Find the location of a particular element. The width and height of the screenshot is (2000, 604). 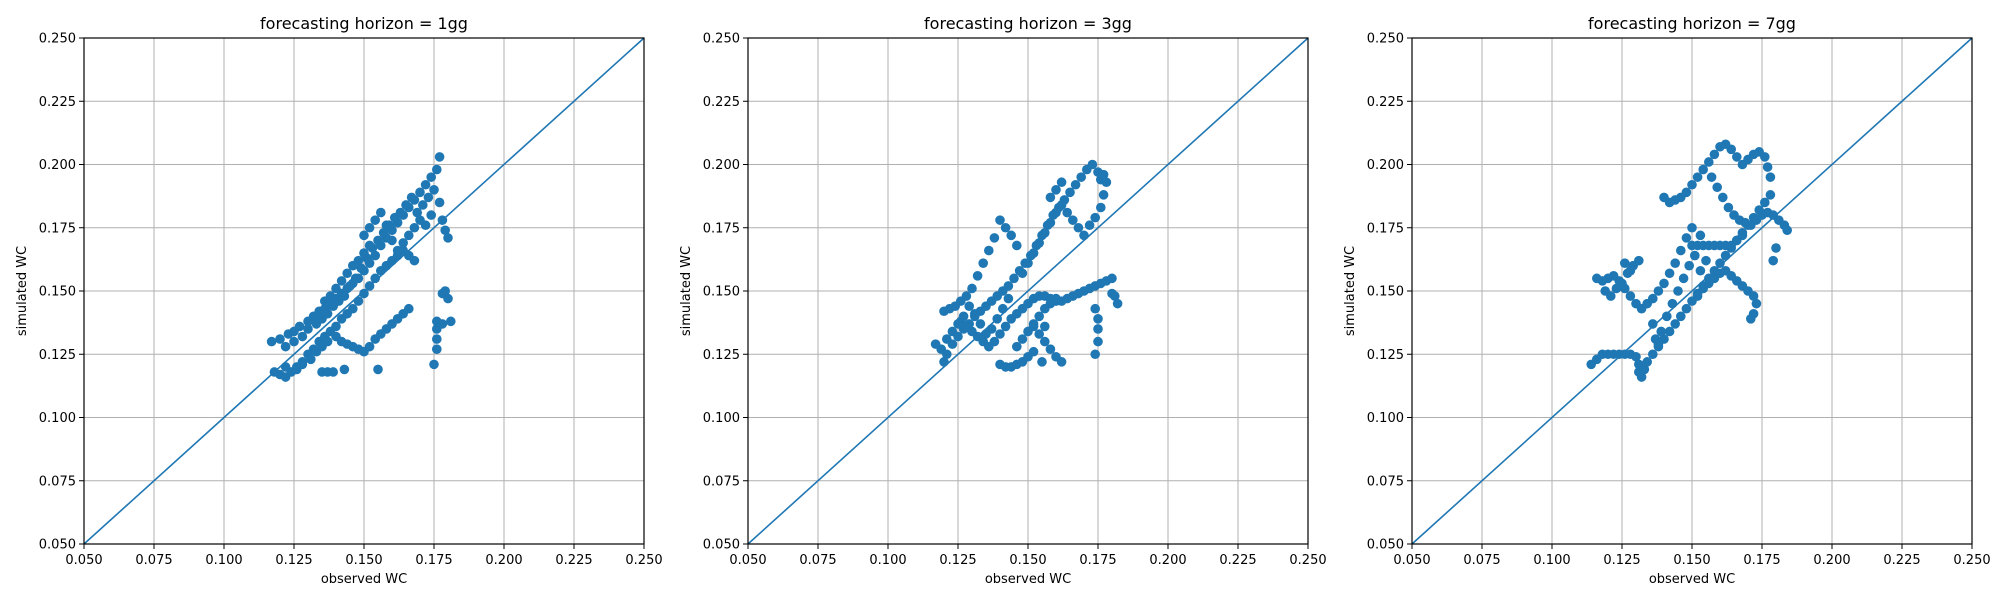

y-tick-label: 0.200 is located at coordinates (1385, 165).